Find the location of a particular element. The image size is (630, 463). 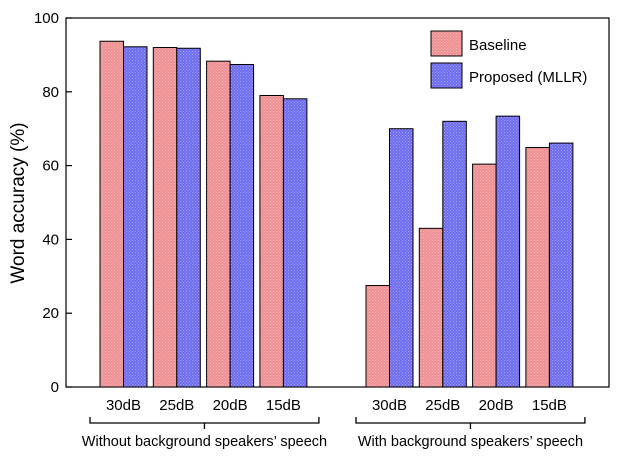

legend-swatch-baseline is located at coordinates (446, 43).